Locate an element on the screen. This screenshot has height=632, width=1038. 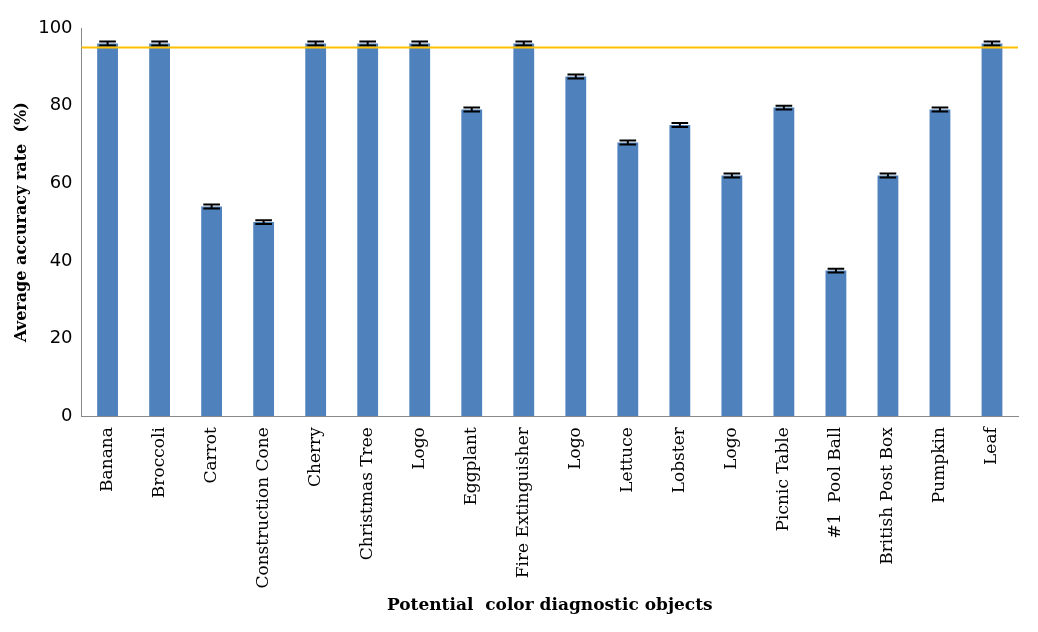
x-tick-label: Leaf is located at coordinates (990, 445).